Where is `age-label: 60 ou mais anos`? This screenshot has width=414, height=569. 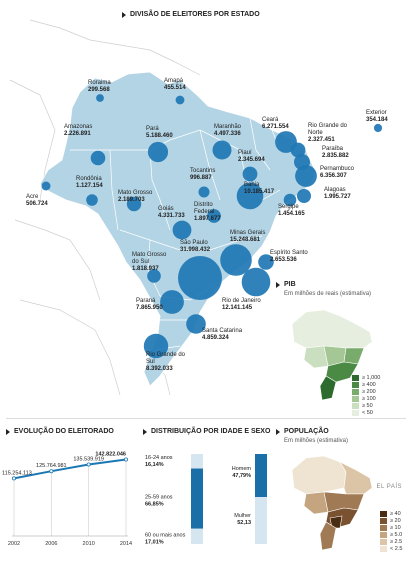 age-label: 60 ou mais anos is located at coordinates (165, 536).